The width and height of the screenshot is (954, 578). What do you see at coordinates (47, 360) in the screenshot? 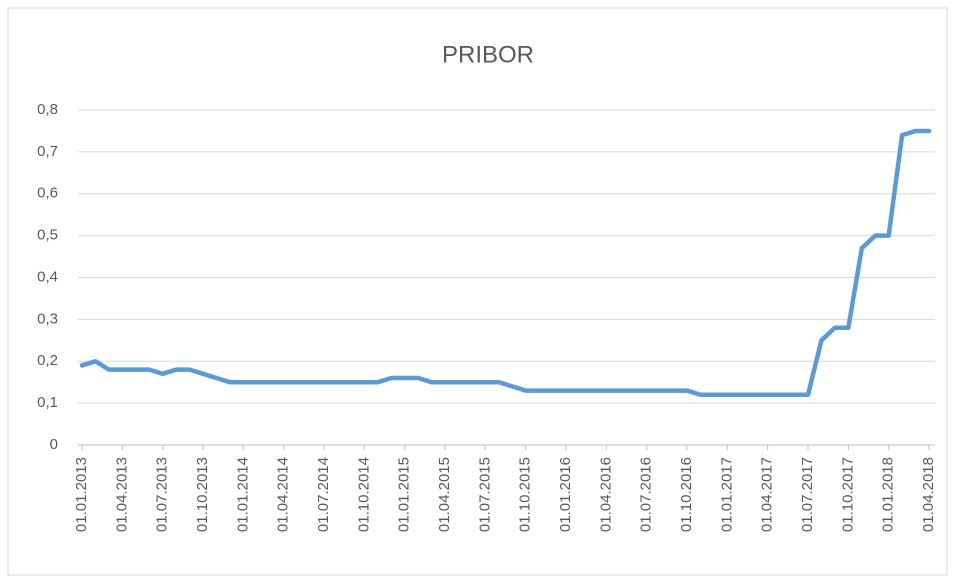
I see `y-tick-label: 0,2` at bounding box center [47, 360].